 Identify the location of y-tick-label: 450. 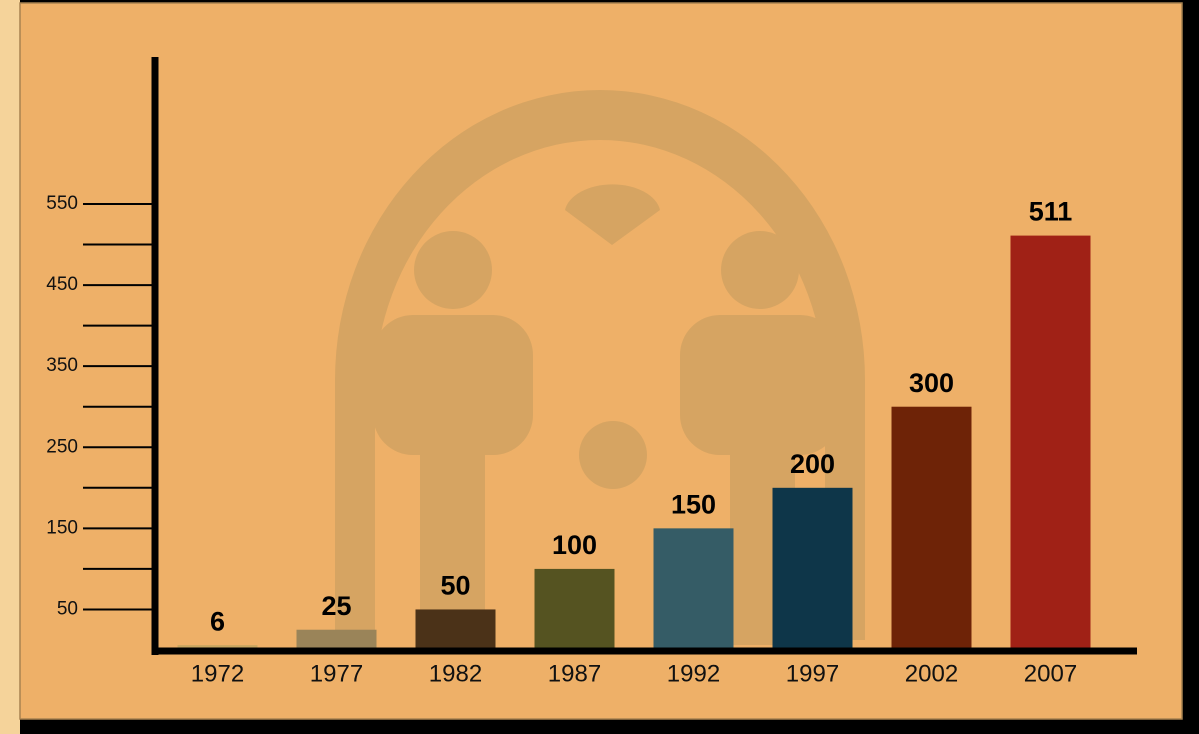
(62, 284).